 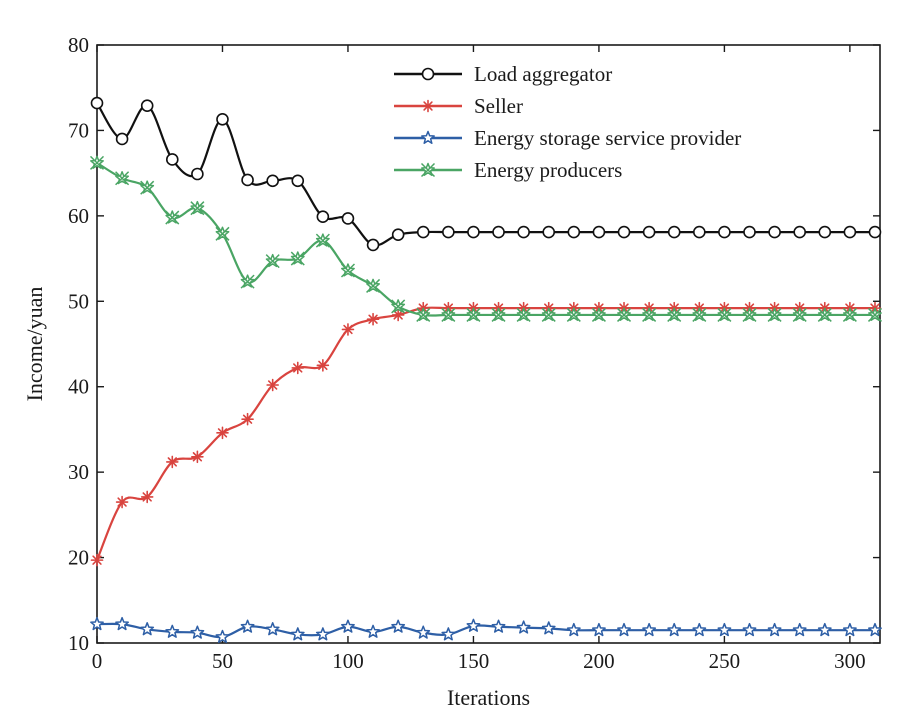 What do you see at coordinates (474, 661) in the screenshot?
I see `x-tick-label: 150` at bounding box center [474, 661].